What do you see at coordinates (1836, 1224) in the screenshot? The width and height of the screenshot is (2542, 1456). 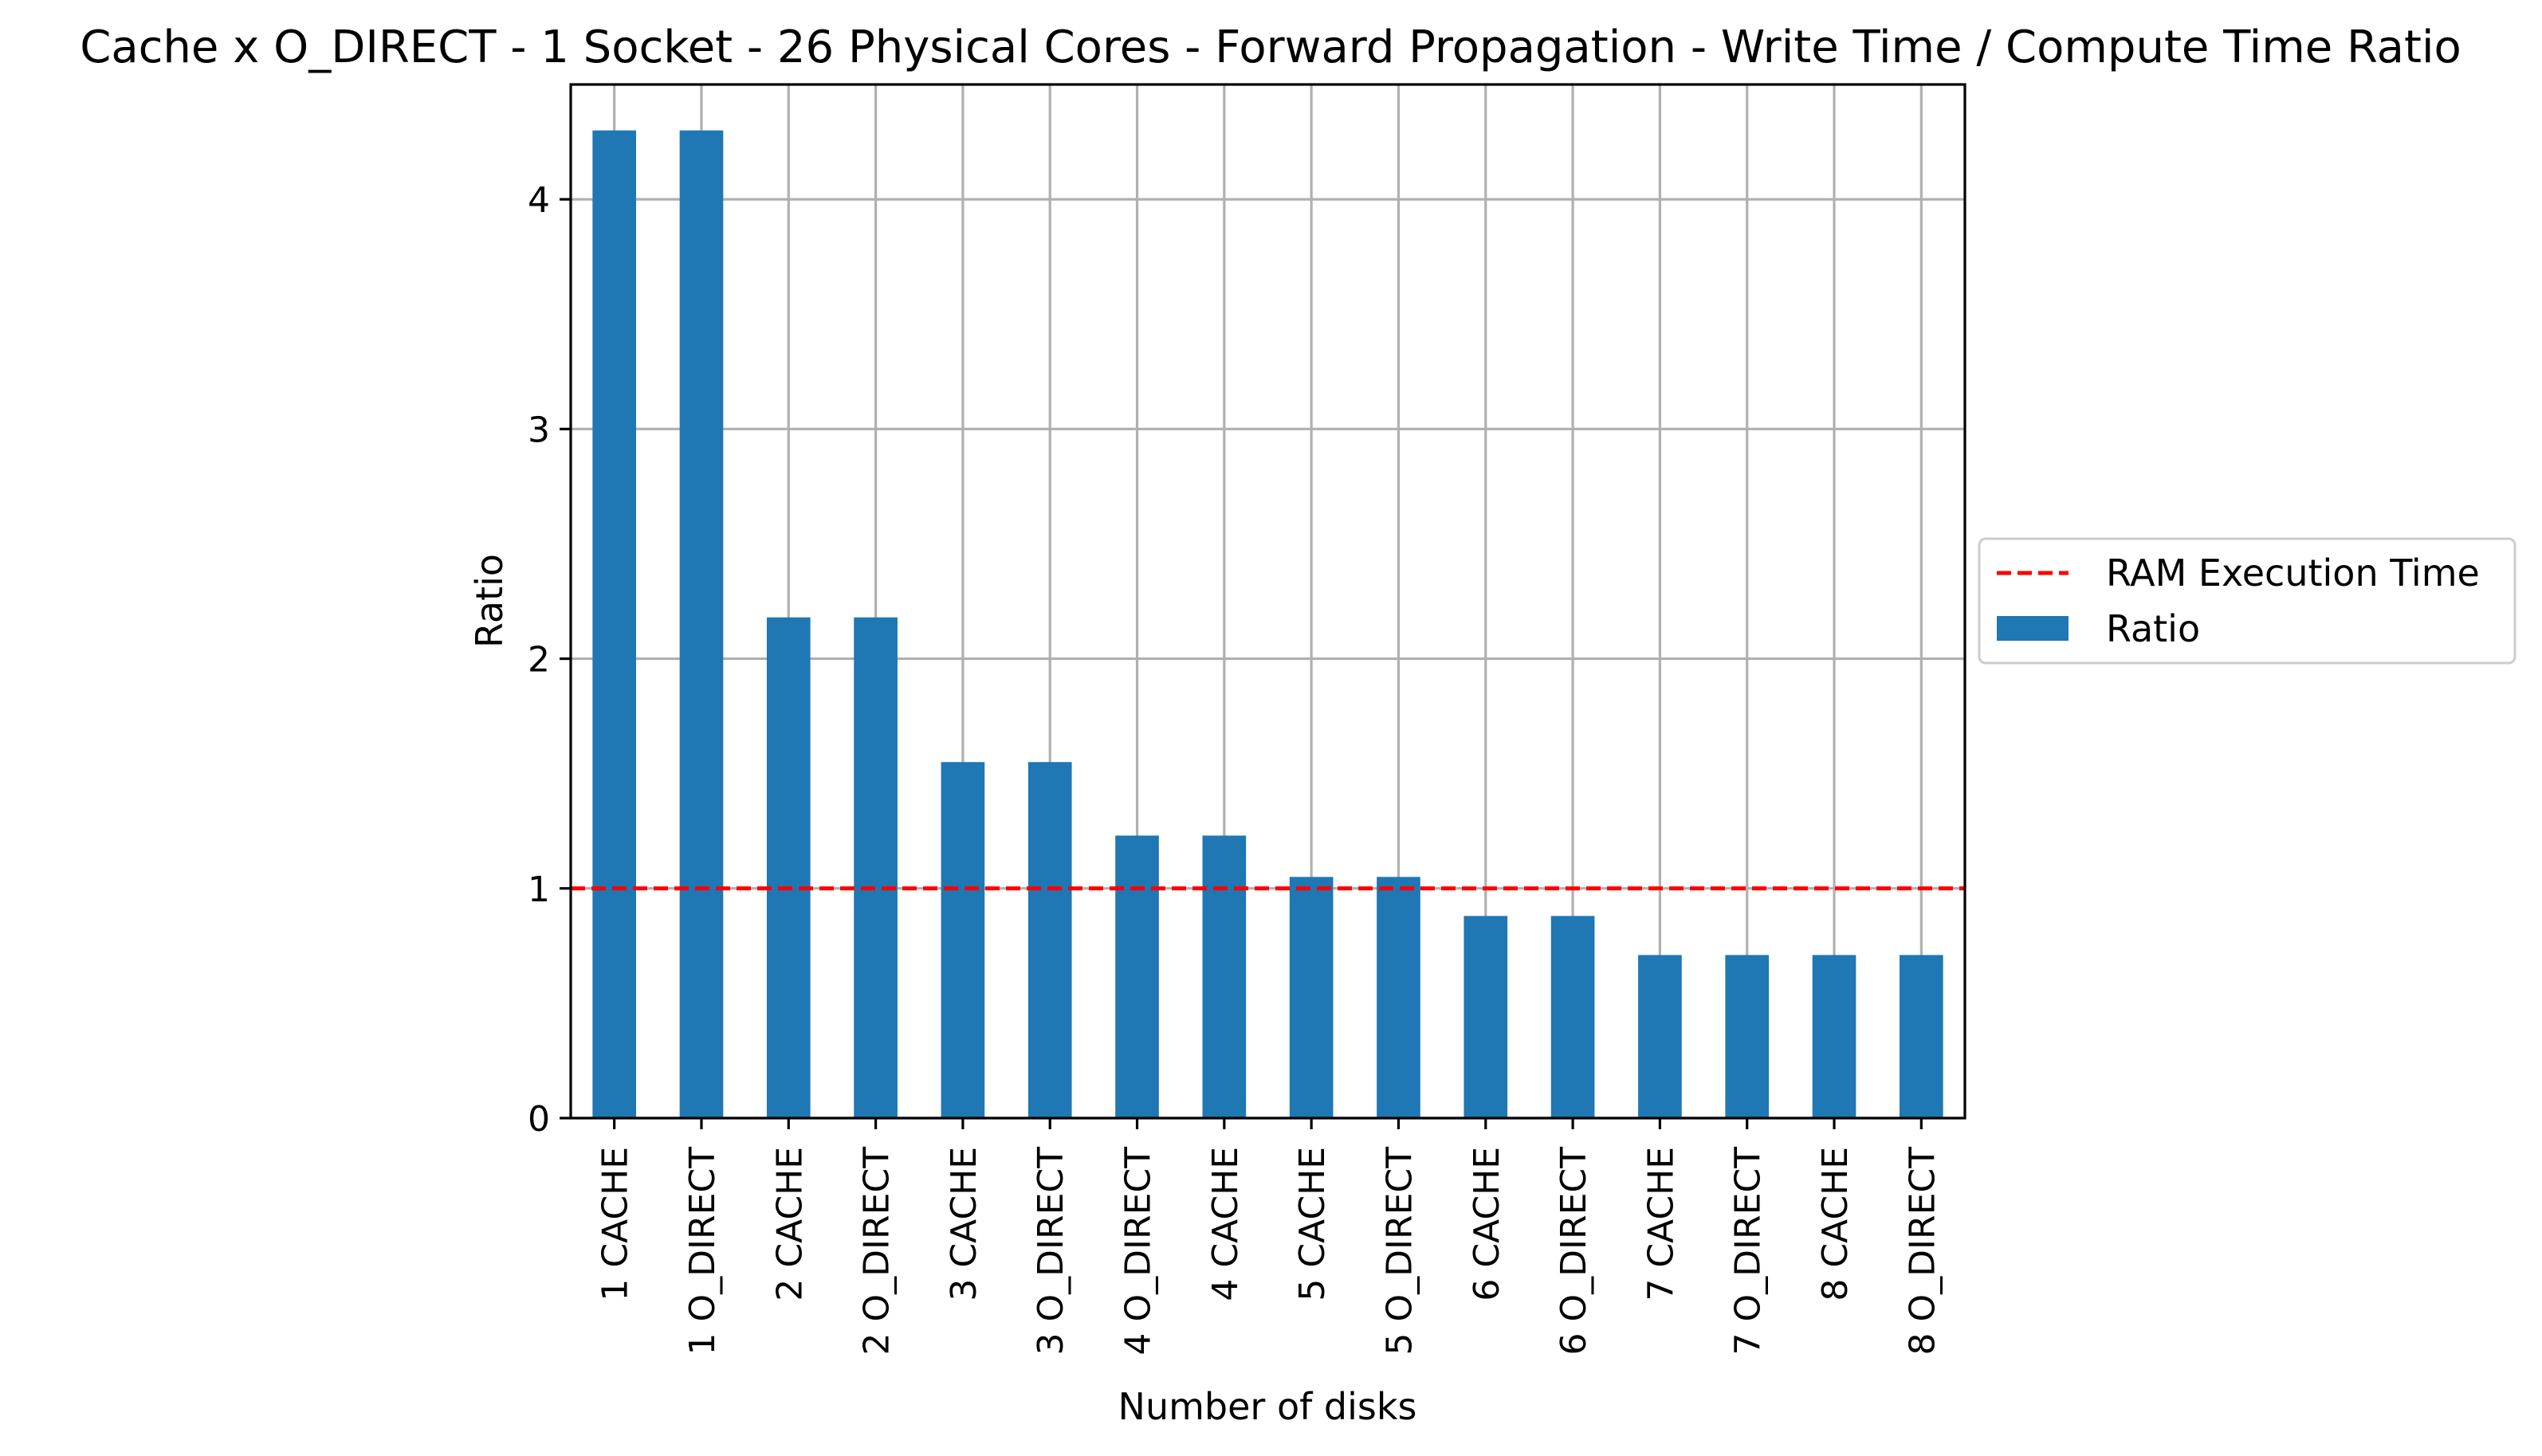 I see `x-tick-label: 8 CACHE` at bounding box center [1836, 1224].